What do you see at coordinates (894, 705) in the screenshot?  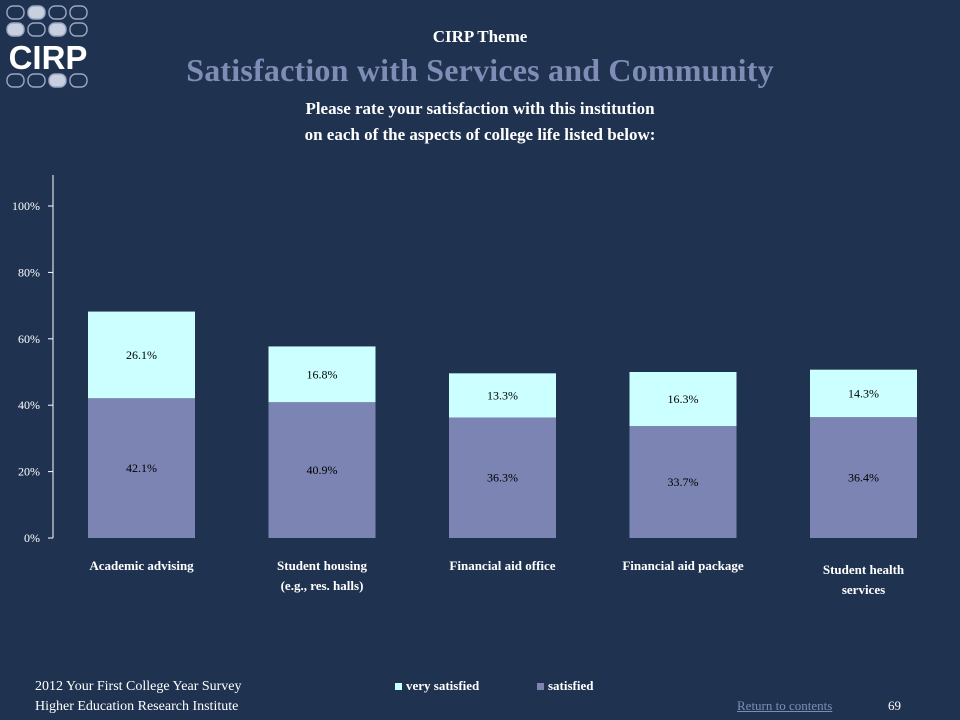 I see `page-number: 69` at bounding box center [894, 705].